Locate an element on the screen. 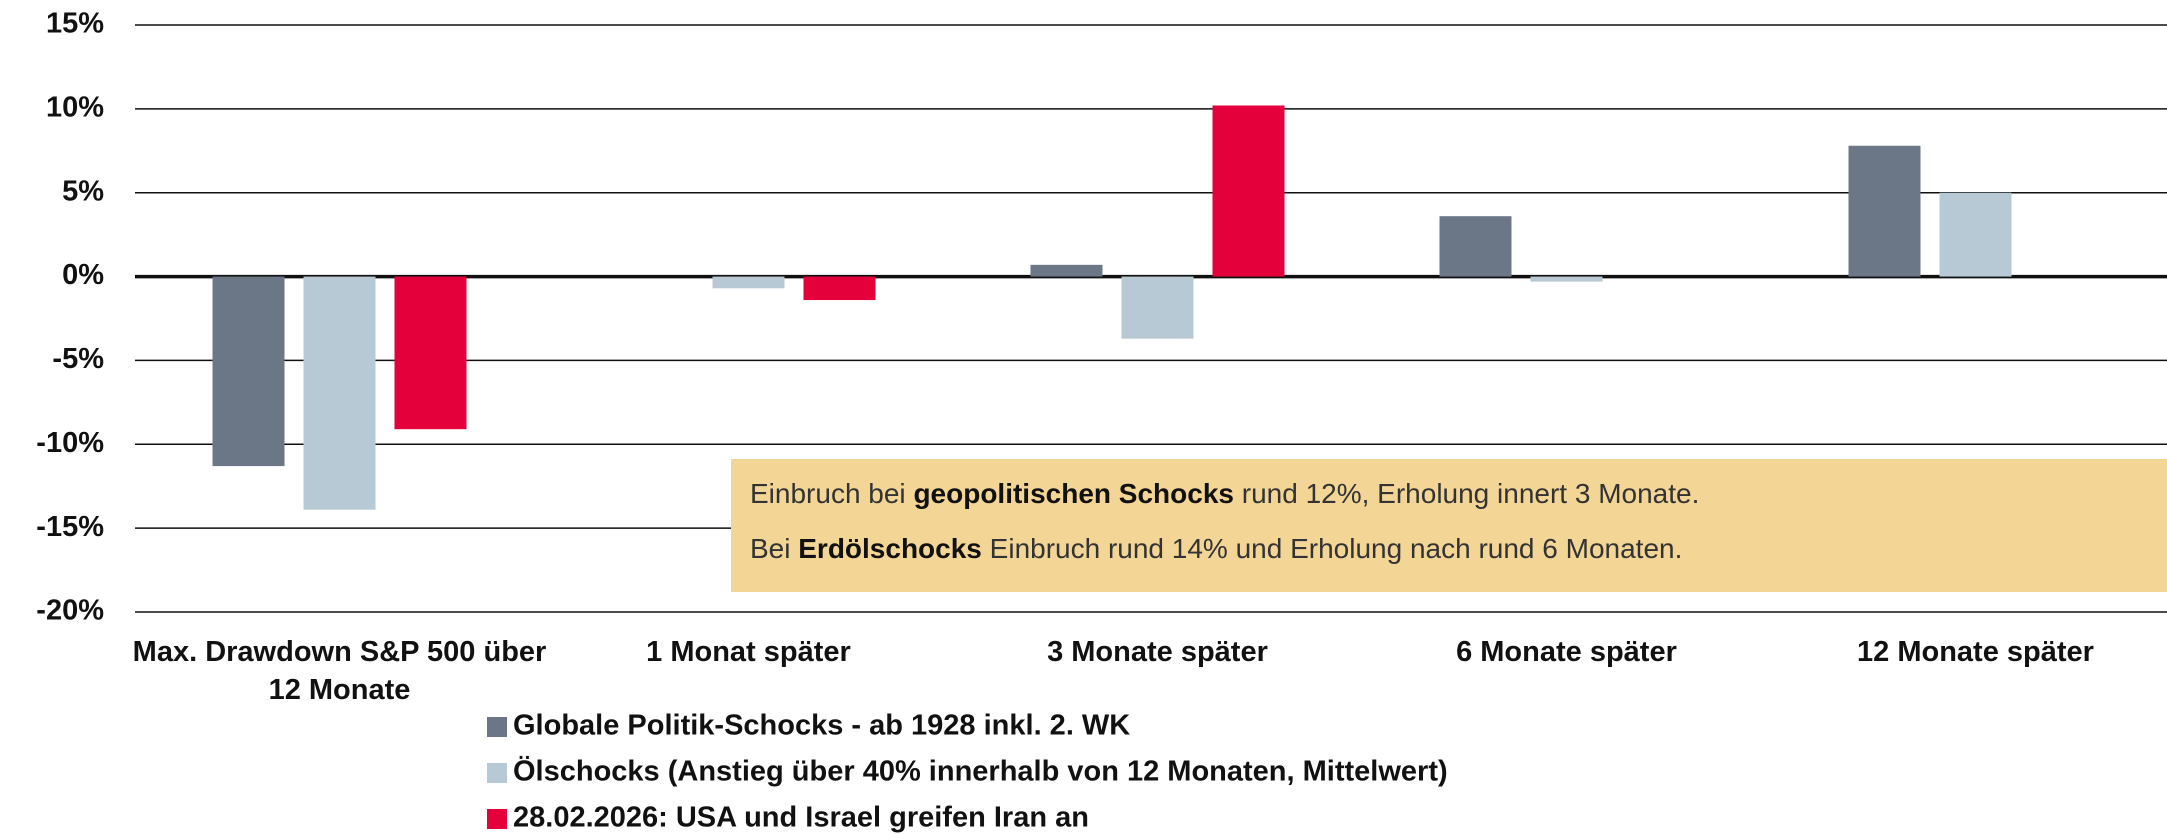  y-tick-label: -20% is located at coordinates (70, 611).